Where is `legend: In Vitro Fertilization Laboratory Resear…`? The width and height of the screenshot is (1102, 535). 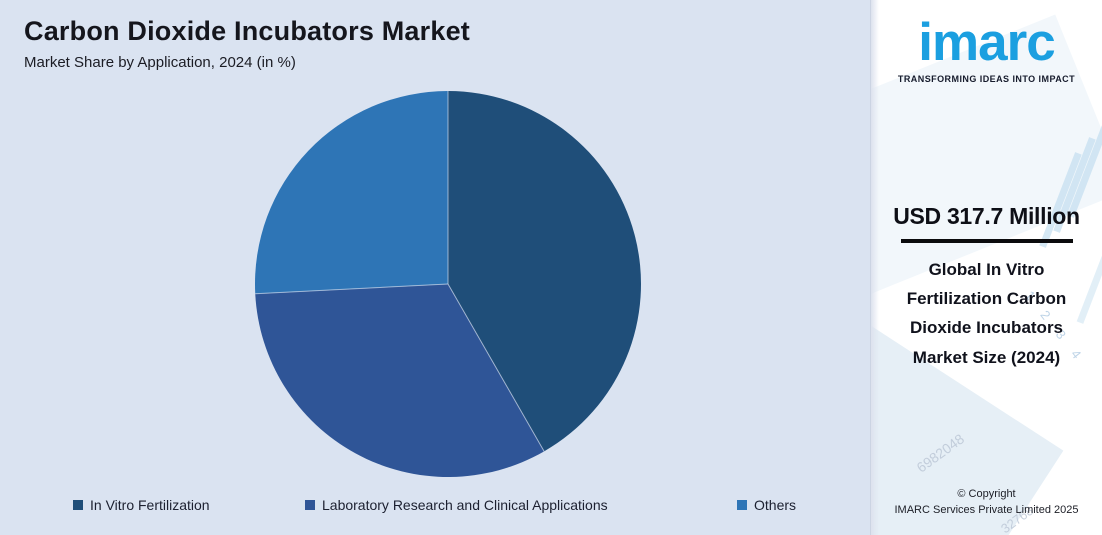
legend: In Vitro Fertilization Laboratory Resear… is located at coordinates (435, 505).